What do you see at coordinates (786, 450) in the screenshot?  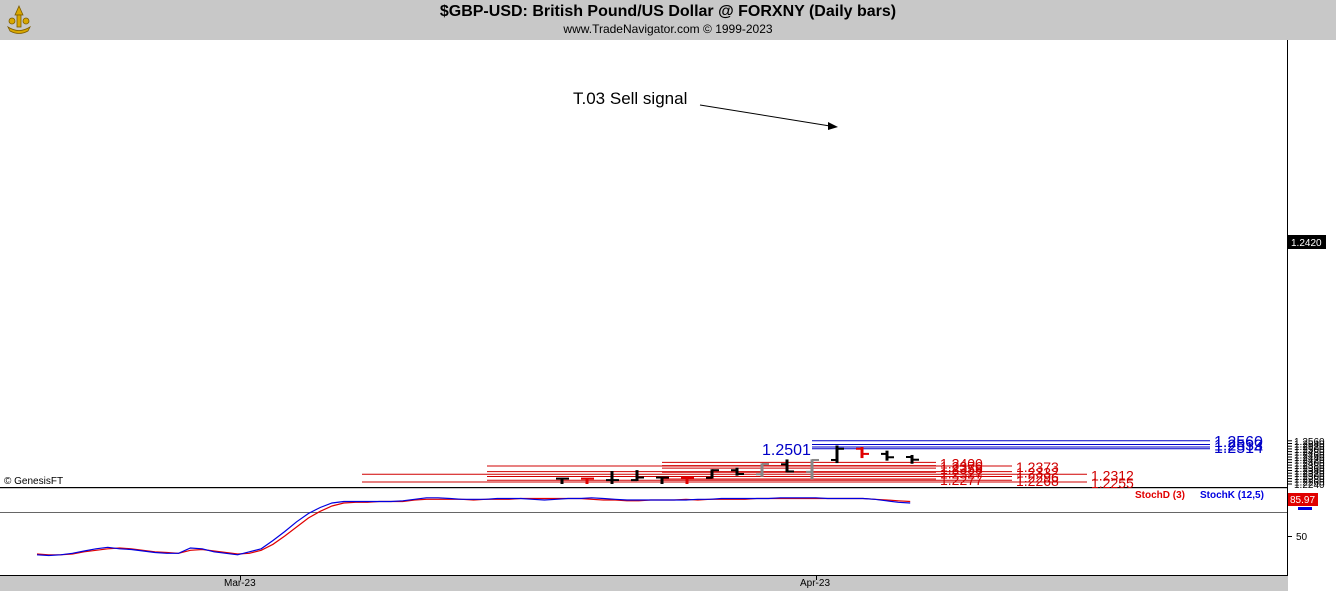 I see `blue-level-label: 1.2501` at bounding box center [786, 450].